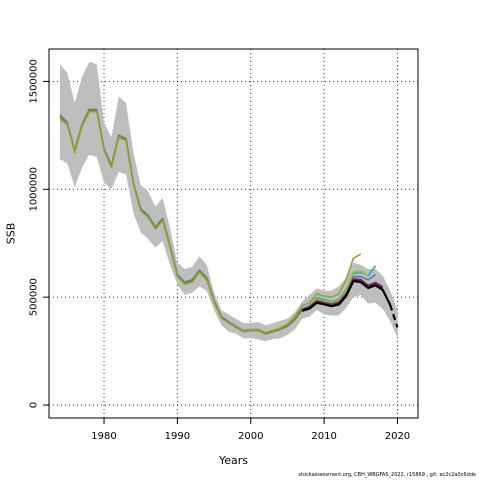  I want to click on x-tick-label: 2000, so click(250, 436).